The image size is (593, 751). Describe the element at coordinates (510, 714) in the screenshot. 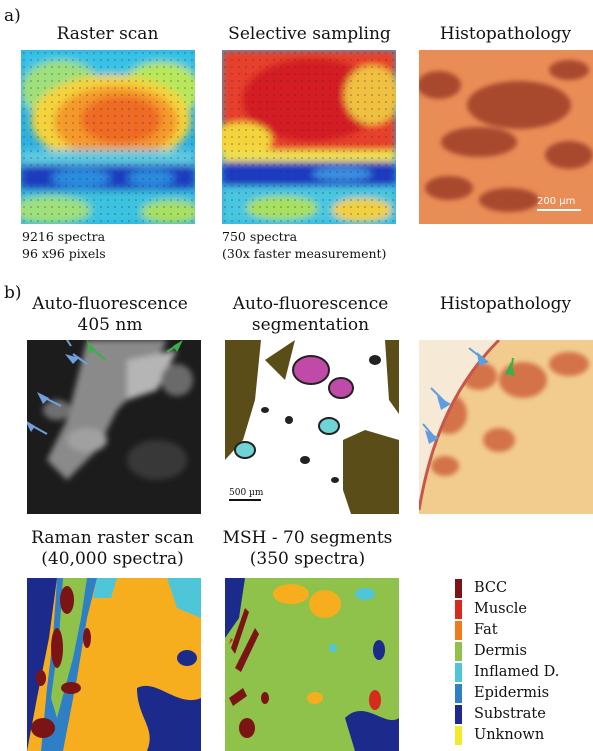

I see `legend-label-substrate: Substrate` at that location.